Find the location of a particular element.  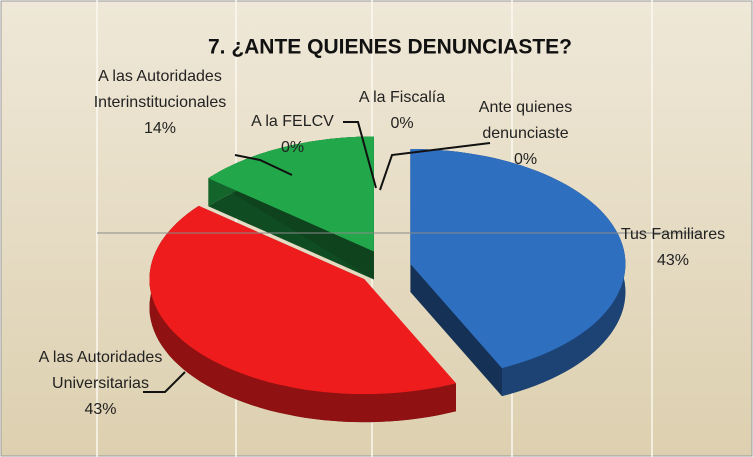

chart-title: 7. ¿ANTE QUIENES DENUNCIASTE? is located at coordinates (390, 47).